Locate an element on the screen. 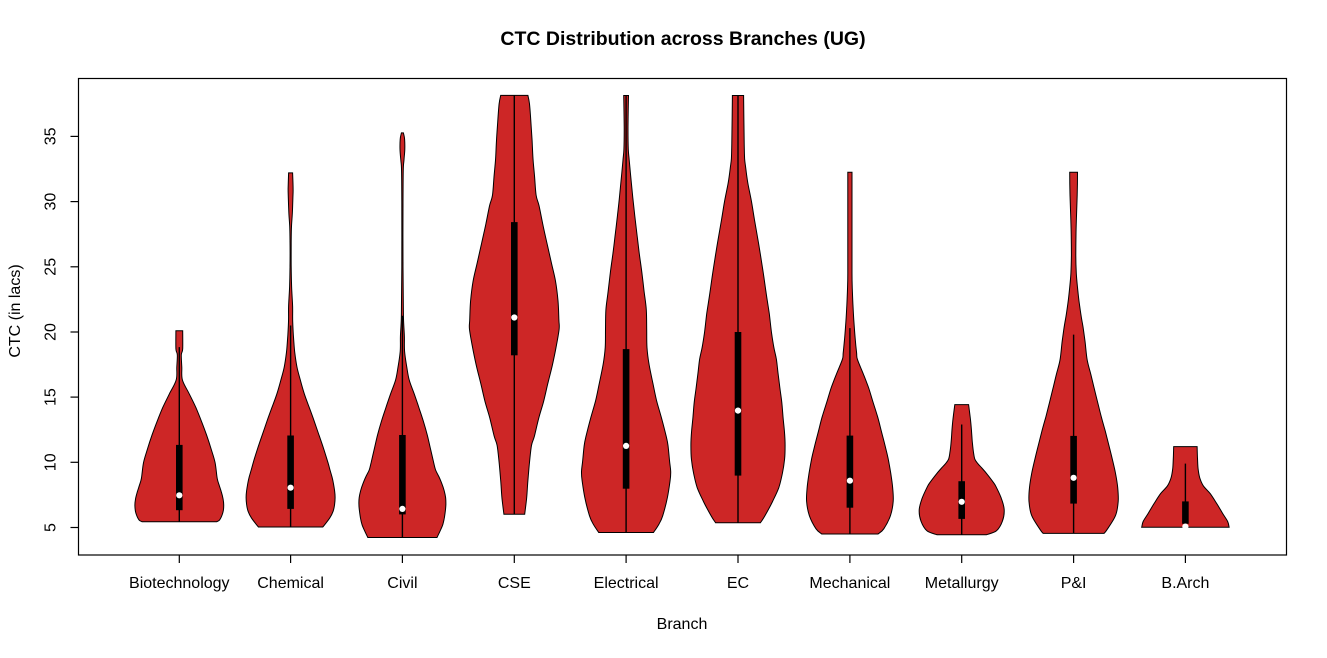 This screenshot has width=1327, height=658. svg-text: Mechanical is located at coordinates (849, 583).